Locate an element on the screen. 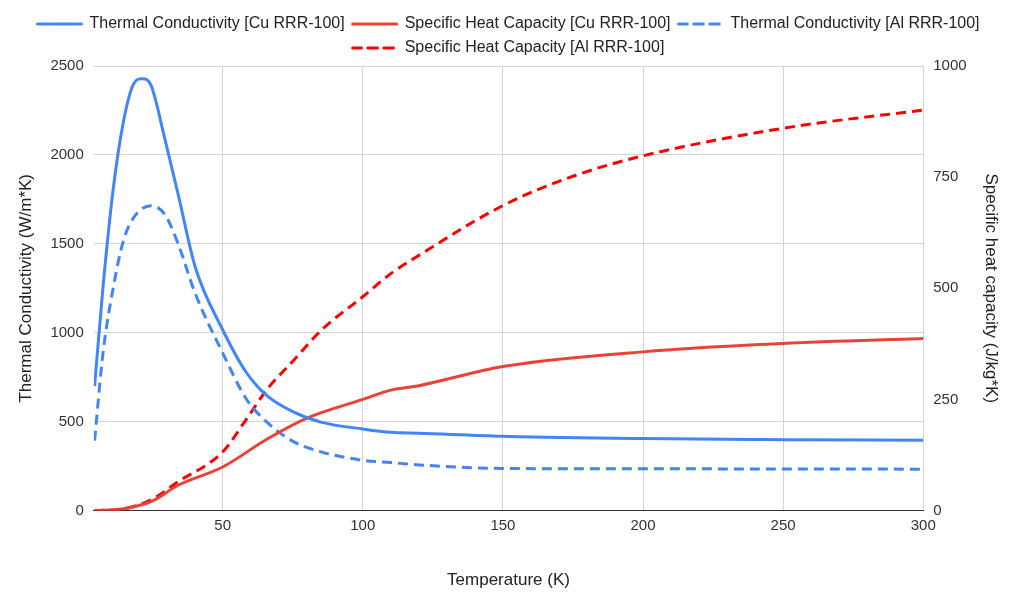 The width and height of the screenshot is (1025, 611). y2-tick-label: 750 is located at coordinates (946, 176).